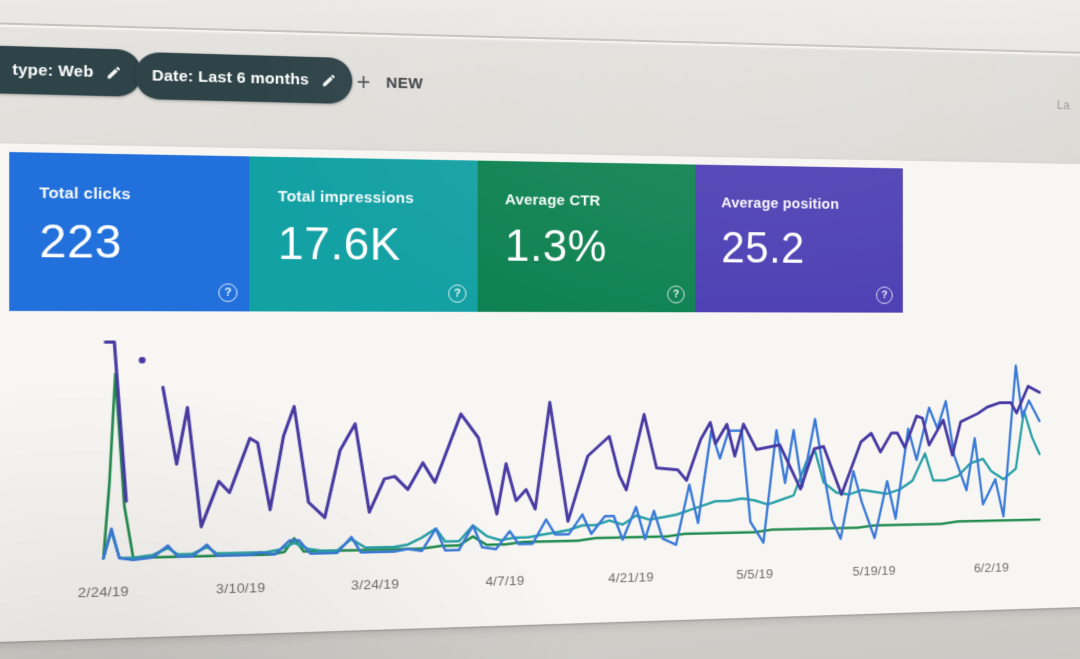 Image resolution: width=1080 pixels, height=659 pixels. I want to click on x-axis-label: 5/5/19, so click(755, 574).